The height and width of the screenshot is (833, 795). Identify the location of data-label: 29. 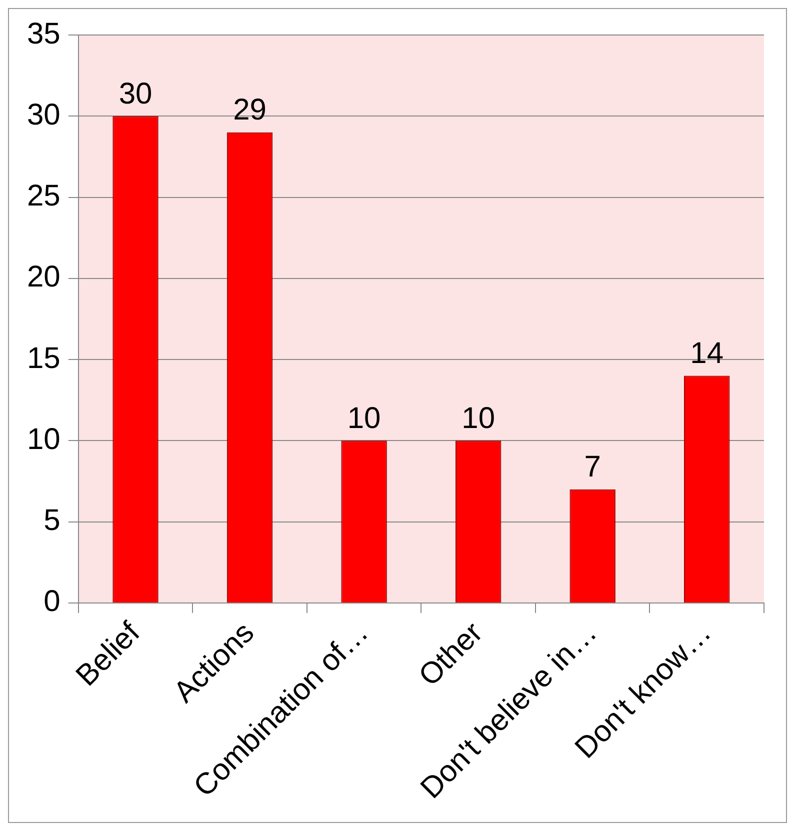
(249, 110).